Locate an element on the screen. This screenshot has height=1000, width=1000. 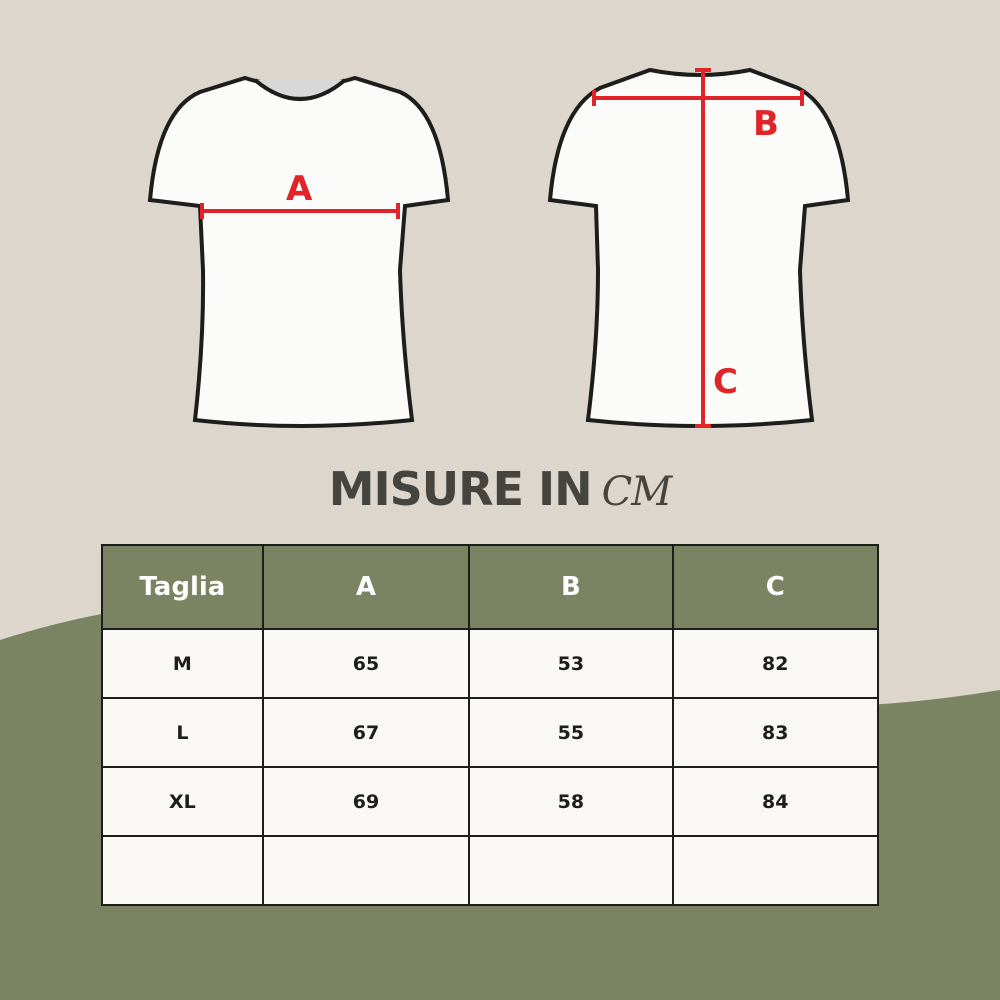
cell: 58 is located at coordinates (571, 801).